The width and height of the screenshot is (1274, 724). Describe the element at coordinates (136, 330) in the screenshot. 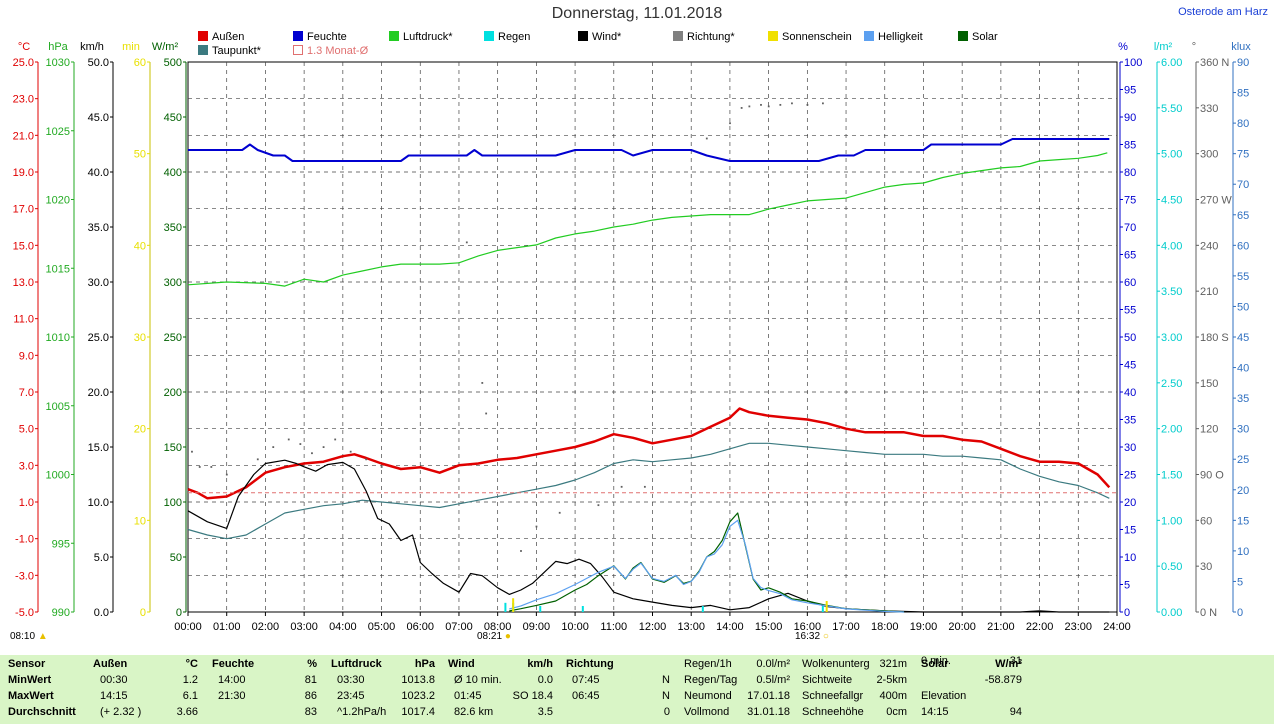

I see `y-axis-min: min 60 50 40 30 20 10 0` at that location.